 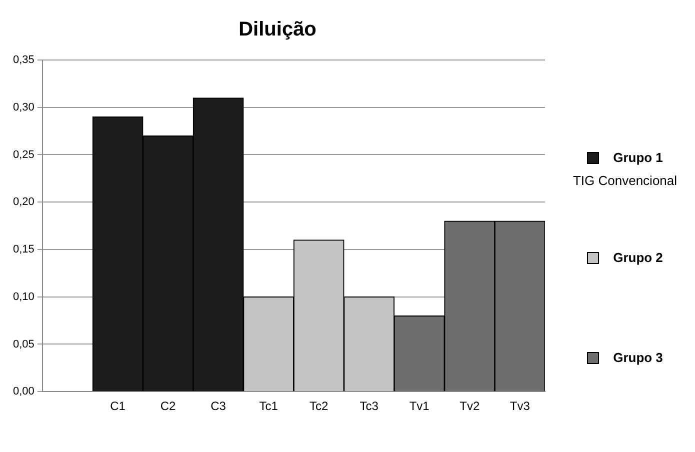 What do you see at coordinates (277, 29) in the screenshot?
I see `chart-title: Diluição` at bounding box center [277, 29].